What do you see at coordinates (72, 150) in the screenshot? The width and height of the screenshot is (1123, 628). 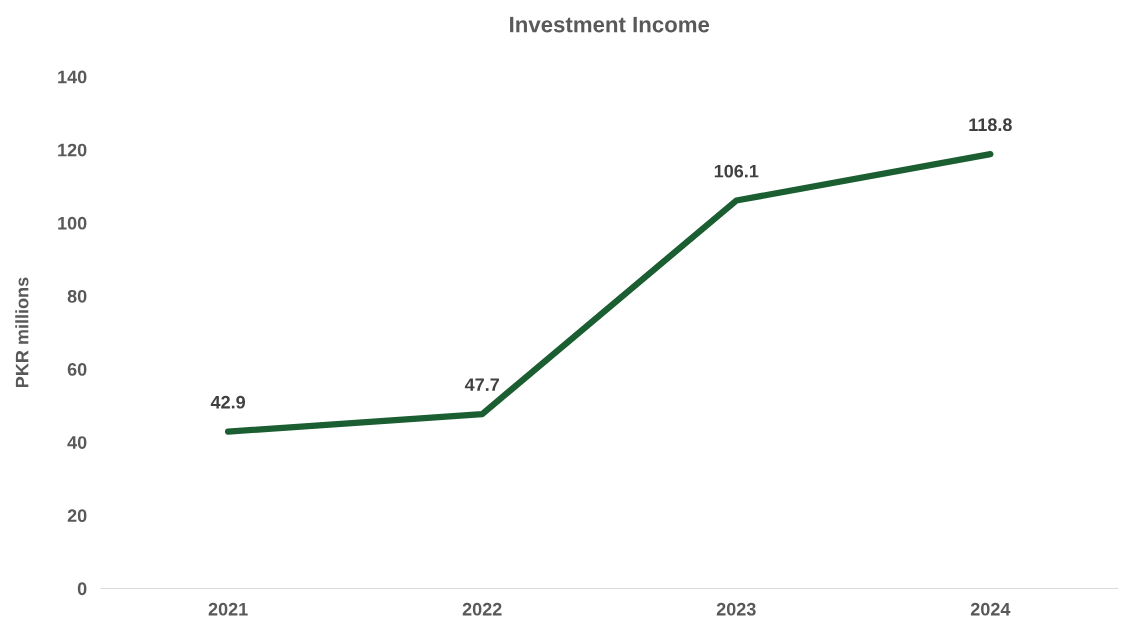 I see `y-tick-label: 120` at bounding box center [72, 150].